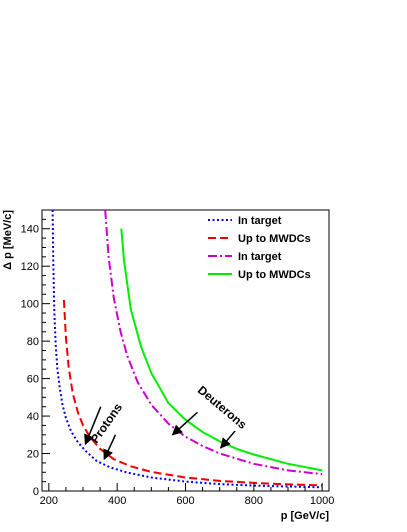  I want to click on y-axis-title: Δ p [MeV/c], so click(8, 240).